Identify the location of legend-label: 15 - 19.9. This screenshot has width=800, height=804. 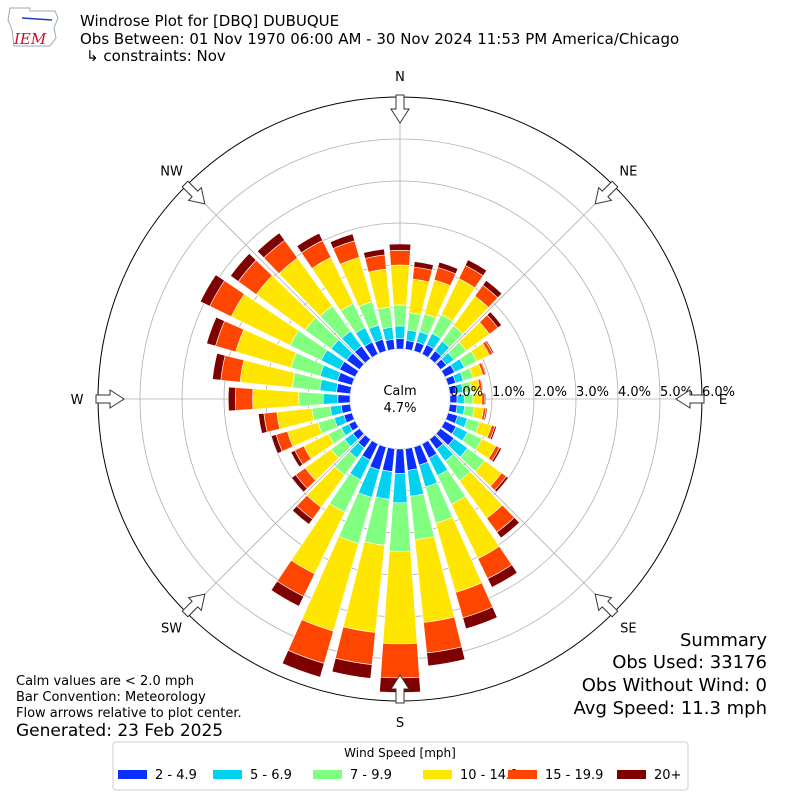
(574, 775).